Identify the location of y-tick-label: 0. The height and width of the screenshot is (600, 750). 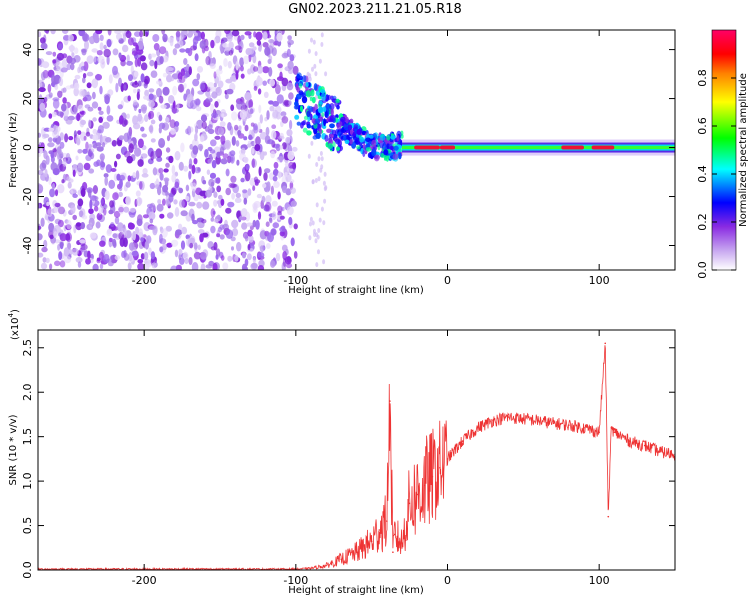
(27, 147).